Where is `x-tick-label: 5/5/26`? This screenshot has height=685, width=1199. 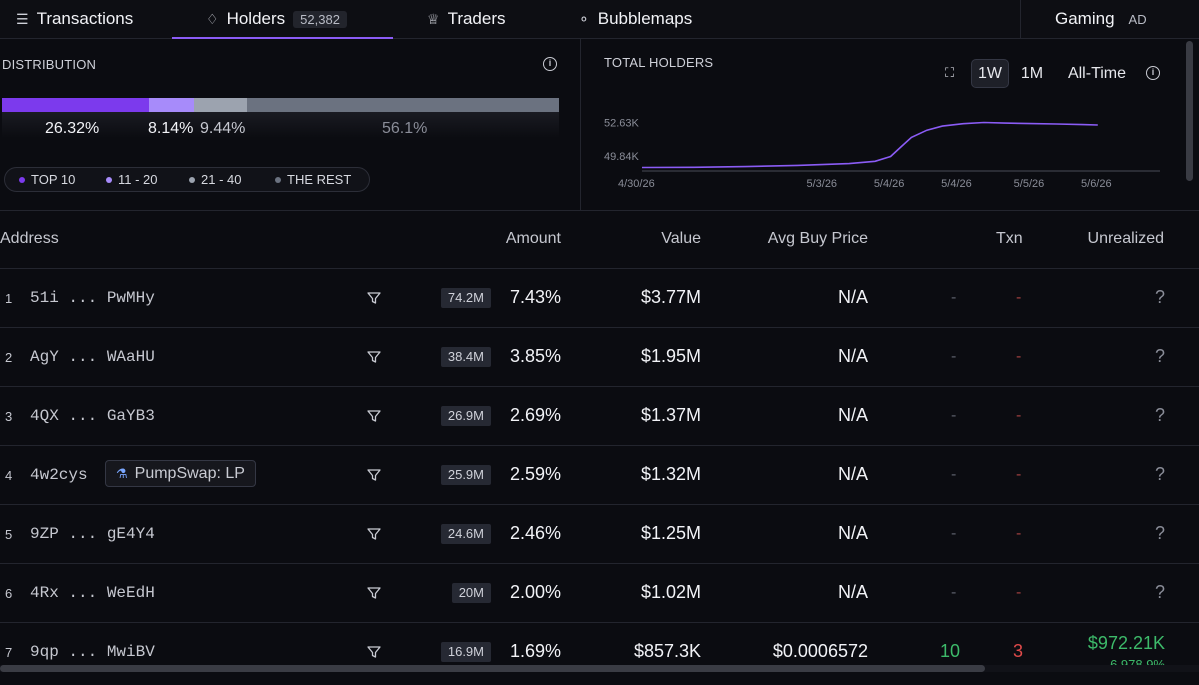 x-tick-label: 5/5/26 is located at coordinates (1029, 184).